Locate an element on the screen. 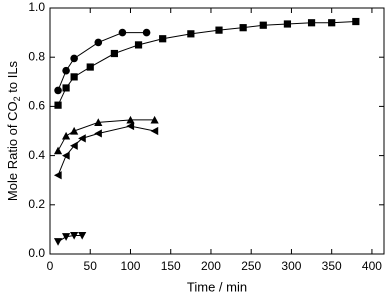  y-tick-label: 0.6 is located at coordinates (36, 106).